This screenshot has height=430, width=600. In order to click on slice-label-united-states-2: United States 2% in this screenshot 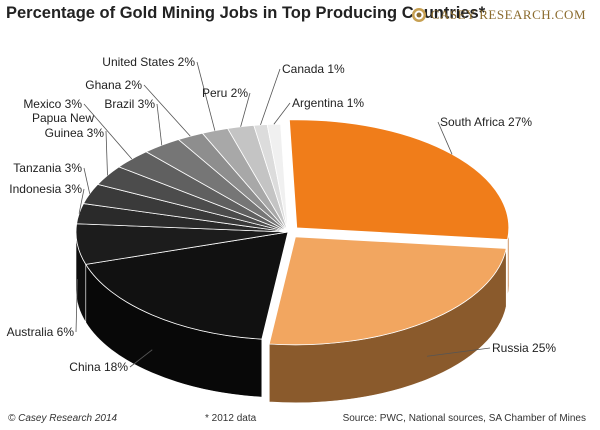, I will do `click(148, 62)`.